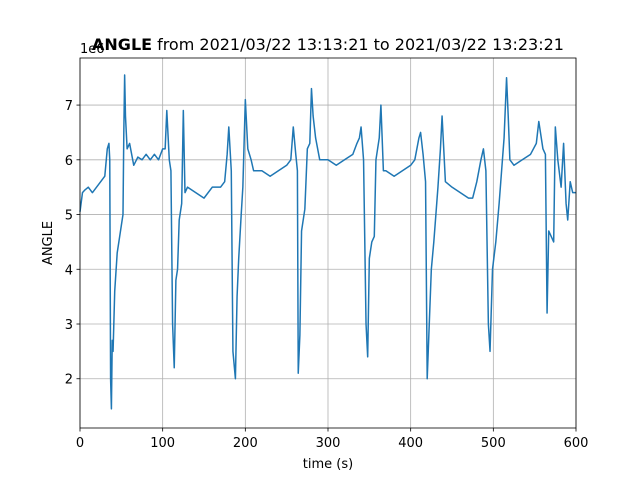 The width and height of the screenshot is (640, 484). What do you see at coordinates (69, 270) in the screenshot?
I see `y-tick-label: 4` at bounding box center [69, 270].